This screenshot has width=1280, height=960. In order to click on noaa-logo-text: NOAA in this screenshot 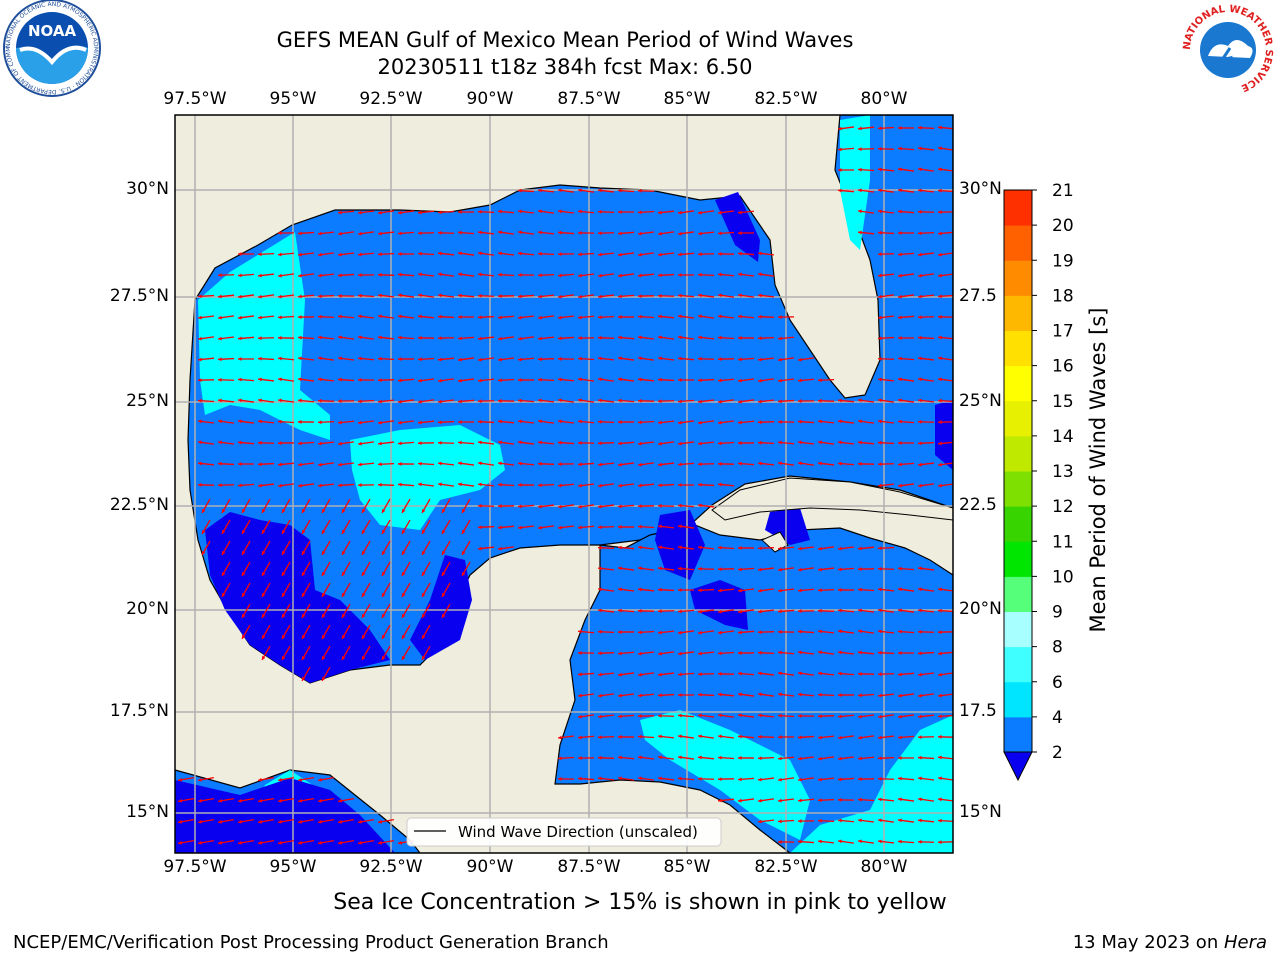, I will do `click(52, 31)`.